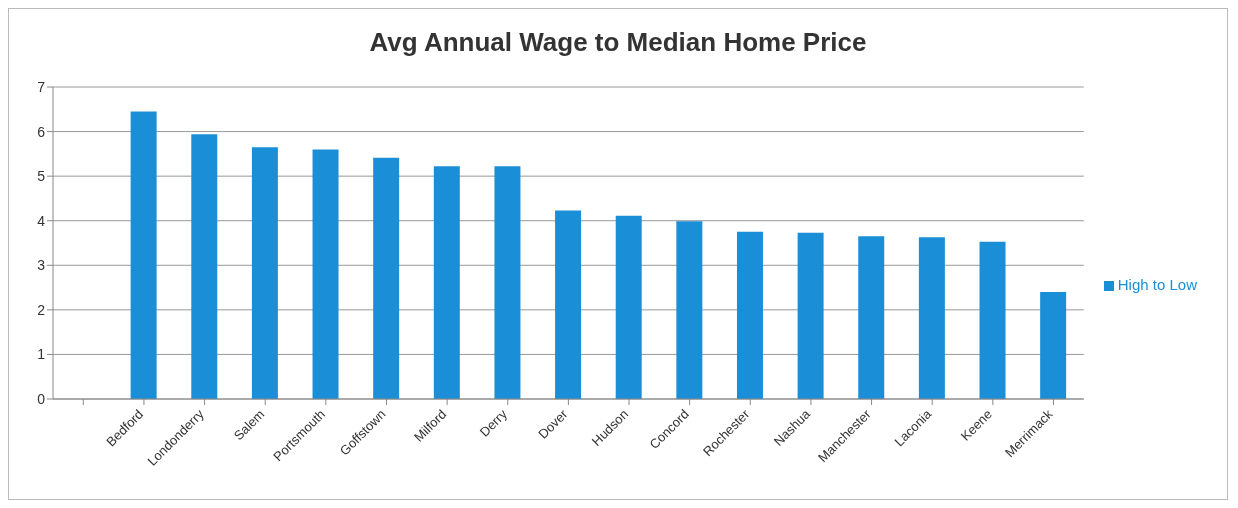  Describe the element at coordinates (41, 309) in the screenshot. I see `y-tick-label: 2` at that location.